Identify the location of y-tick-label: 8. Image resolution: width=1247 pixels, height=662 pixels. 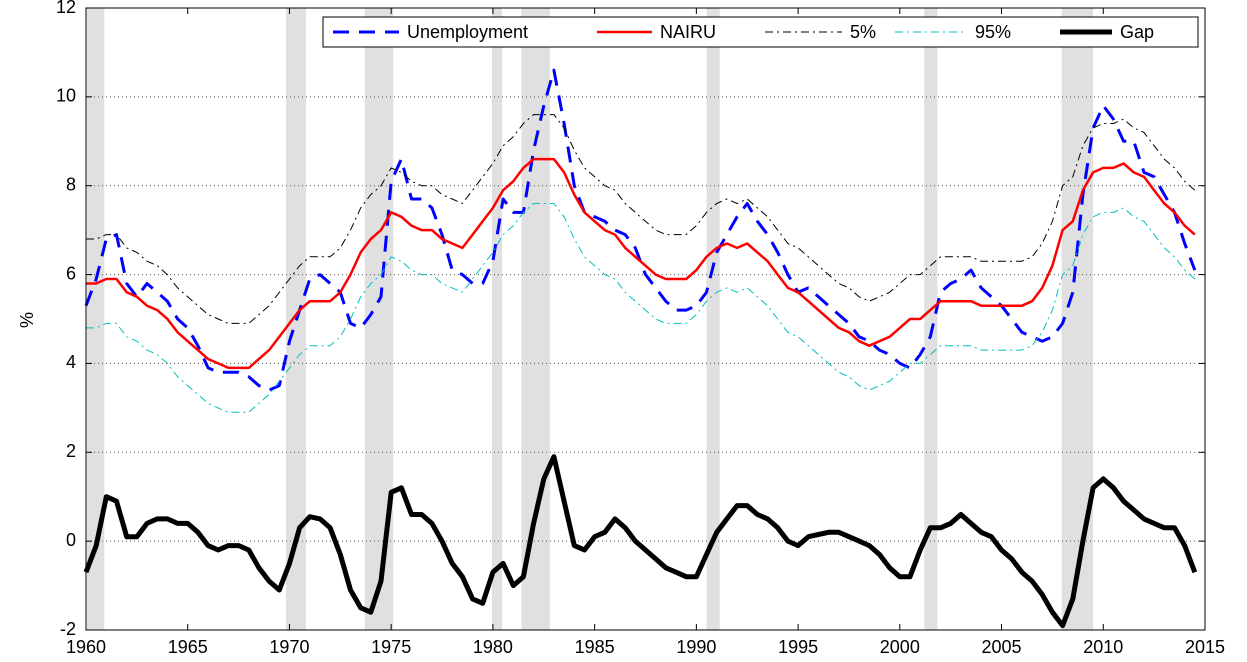
(71, 184).